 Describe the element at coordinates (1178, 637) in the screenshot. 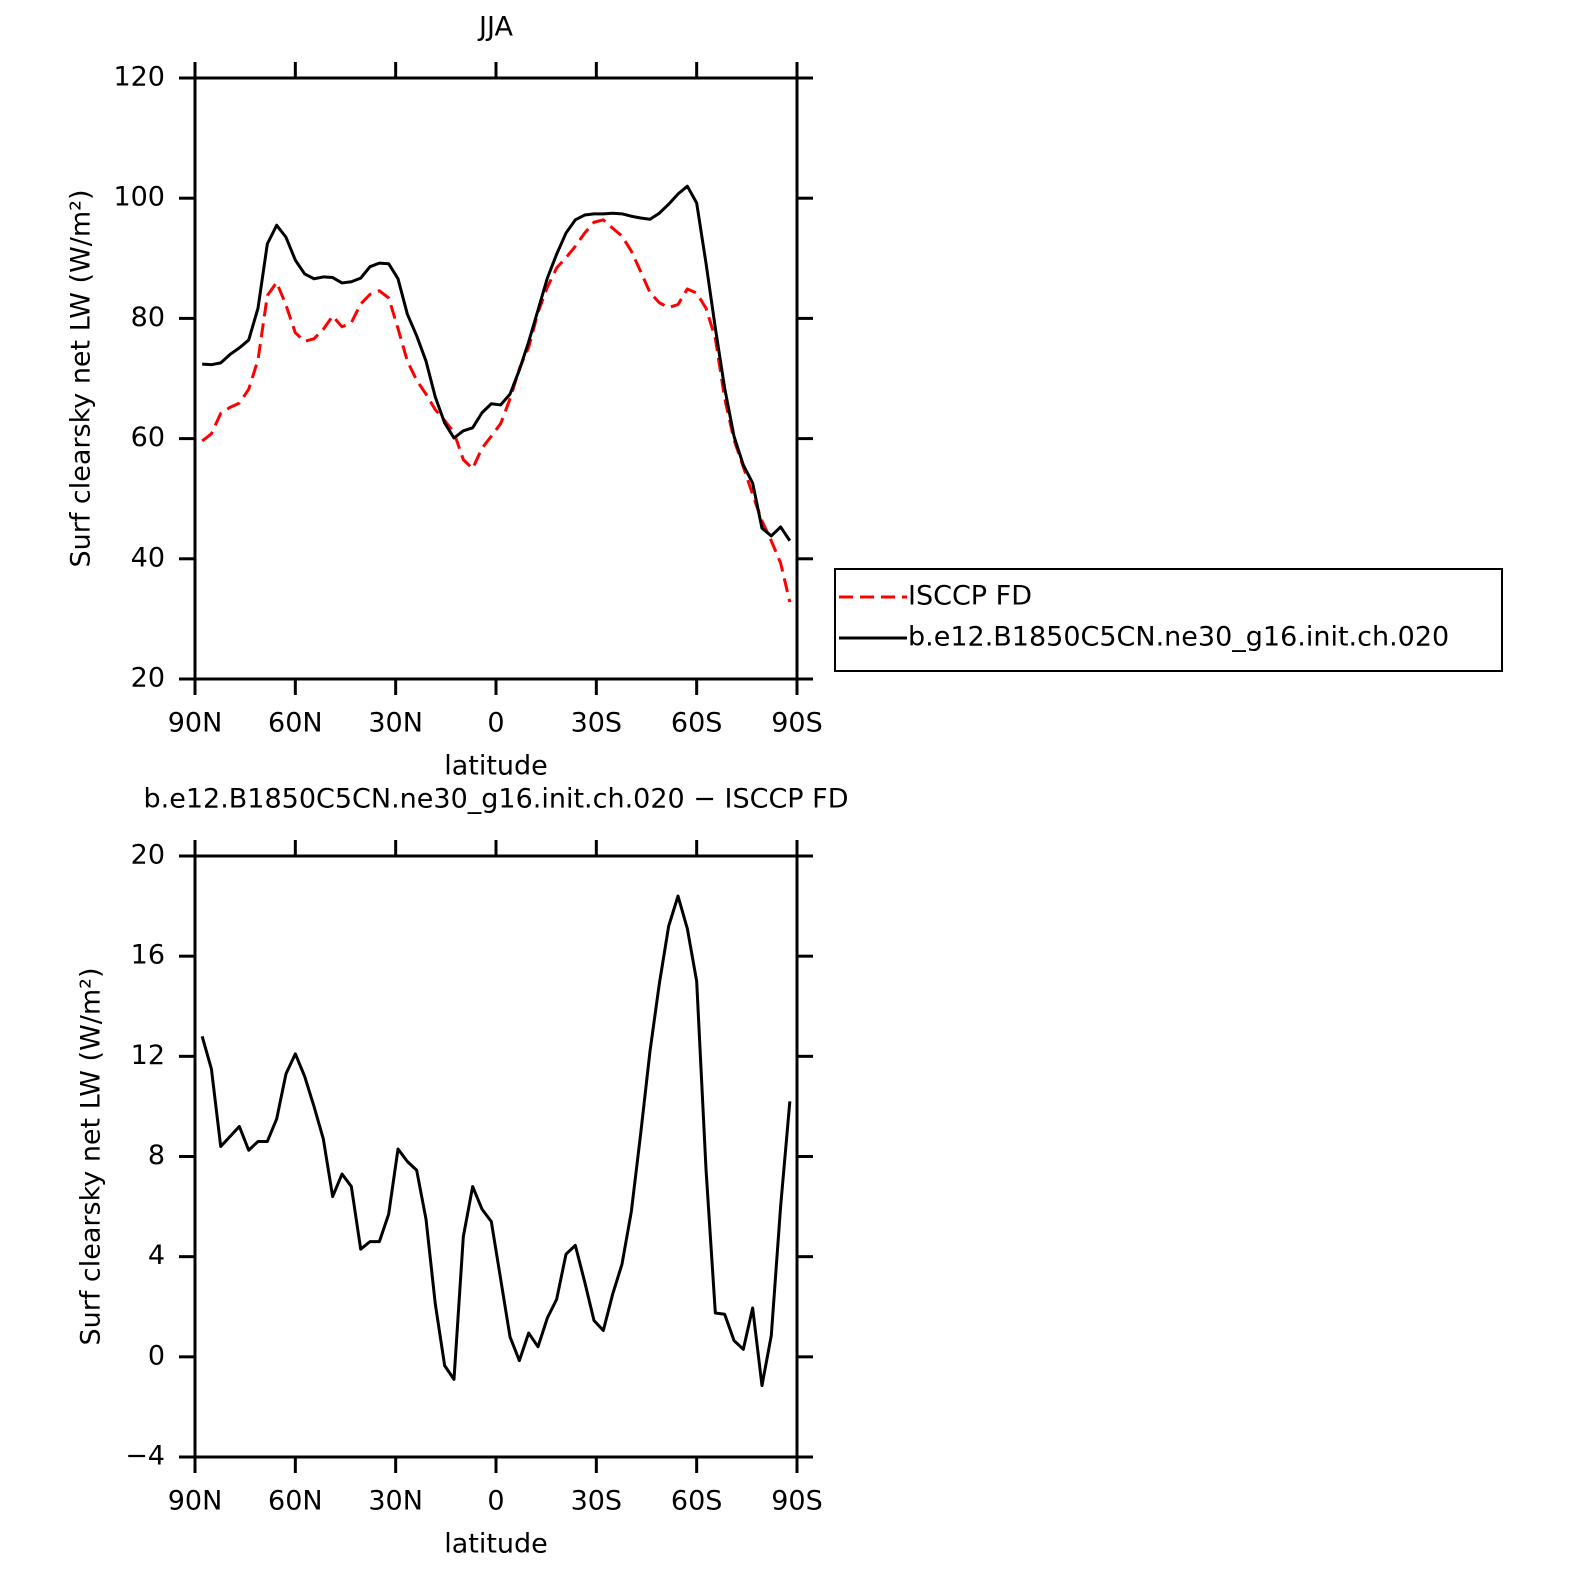

I see `legend-label: b.e12.B1850C5CN.ne30_g16.init.ch.020` at that location.